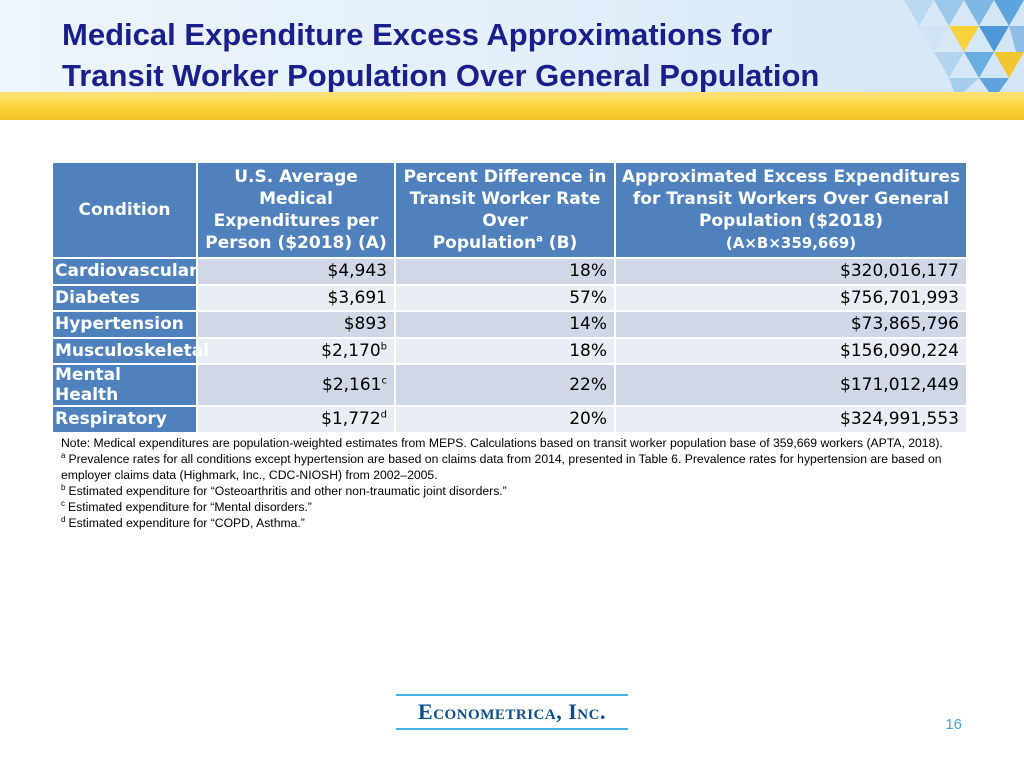 The width and height of the screenshot is (1024, 768). I want to click on table-row: Hypertension $893 14% $73,865,796, so click(509, 324).